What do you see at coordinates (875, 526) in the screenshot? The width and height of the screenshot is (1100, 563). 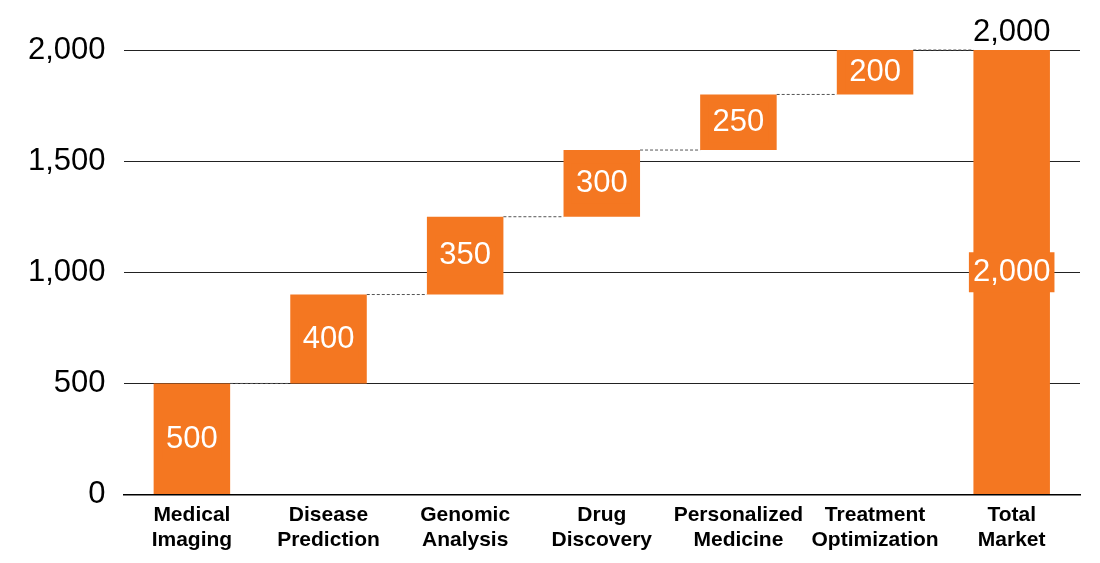 I see `x-tick-label: Treatment Optimization` at bounding box center [875, 526].